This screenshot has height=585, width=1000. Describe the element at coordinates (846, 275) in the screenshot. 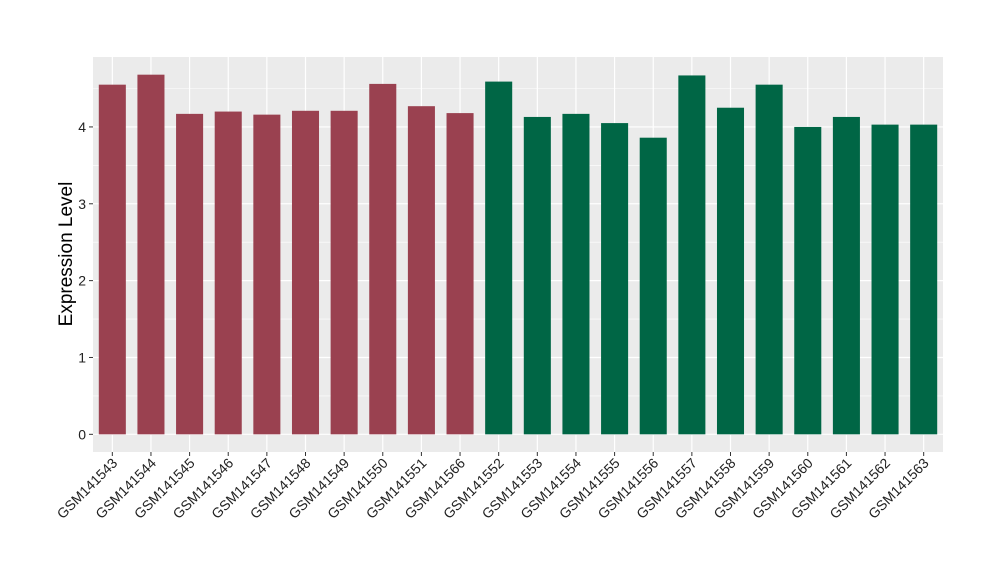

I see `bar-GSM141561` at that location.